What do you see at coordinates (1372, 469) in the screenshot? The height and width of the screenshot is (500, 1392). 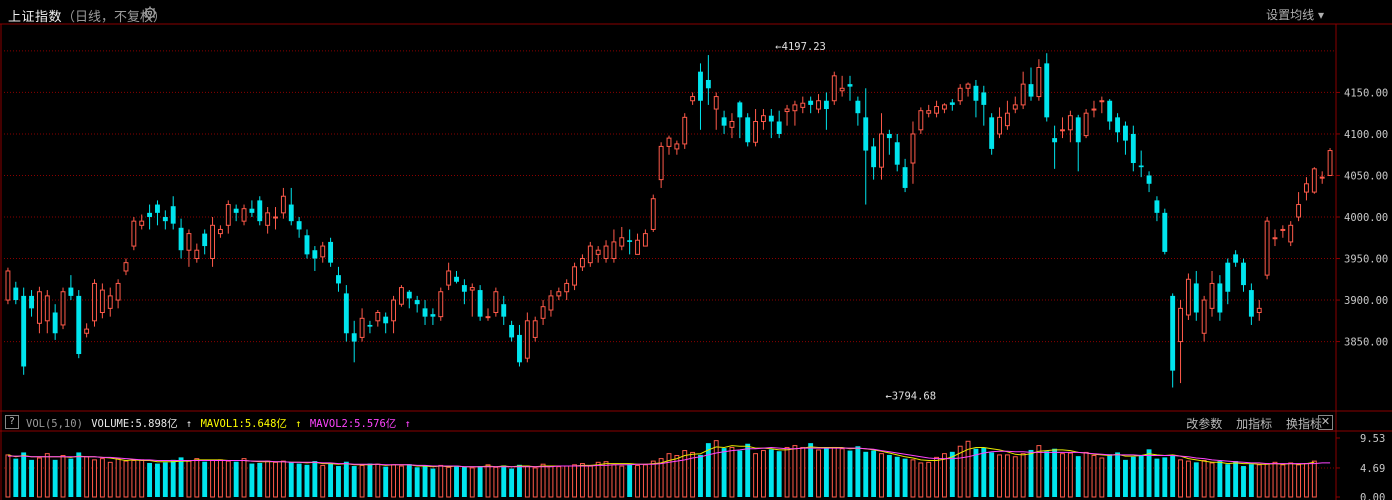 I see `volume-tick-label: 4.69` at bounding box center [1372, 469].